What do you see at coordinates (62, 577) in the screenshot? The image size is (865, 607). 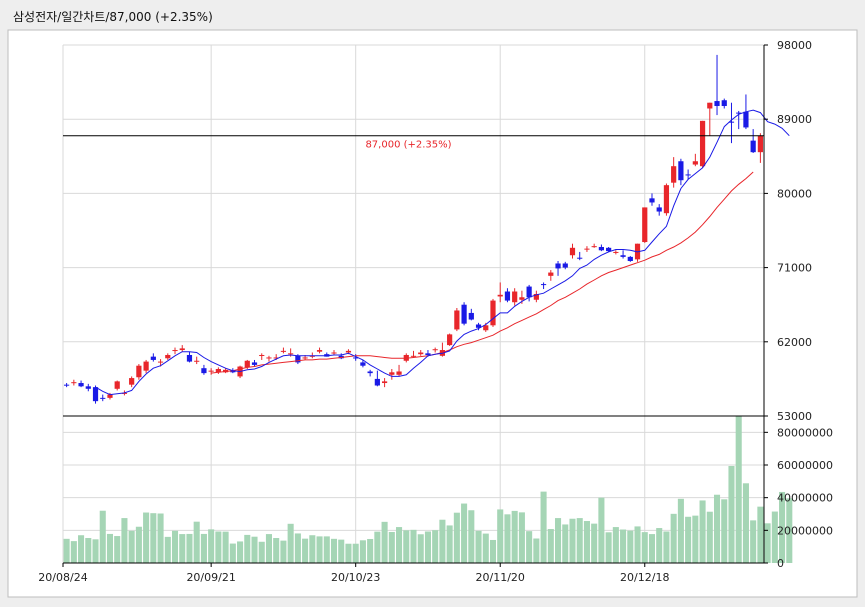 I see `date-tick-label: 20/08/24` at bounding box center [62, 577].